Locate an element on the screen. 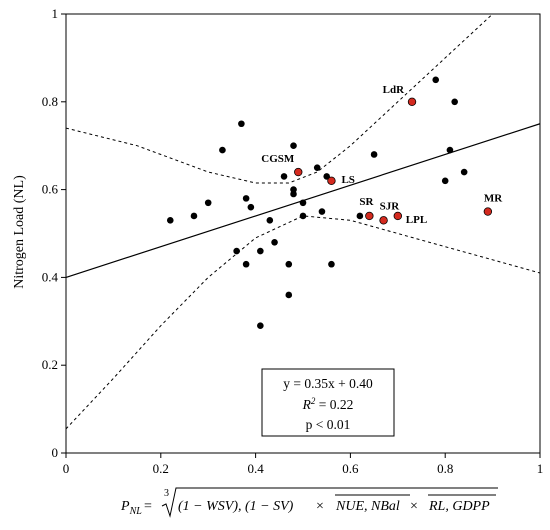  y-tick-label: 0.6 is located at coordinates (50, 189).